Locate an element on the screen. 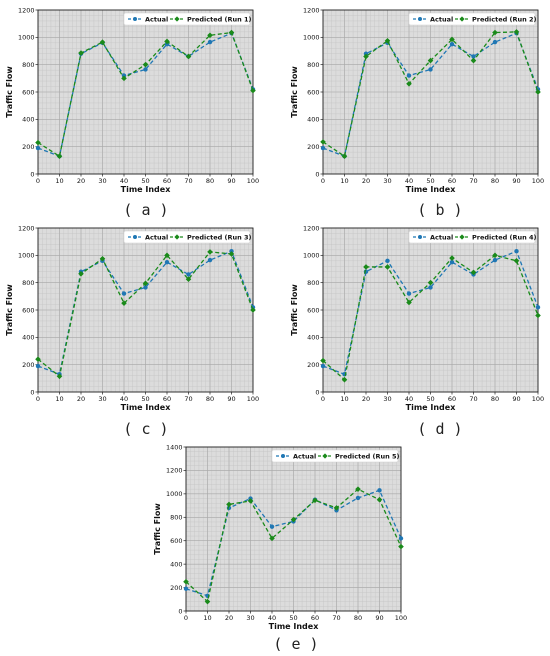  legend: Actual Predicted (Run 3) is located at coordinates (187, 237).